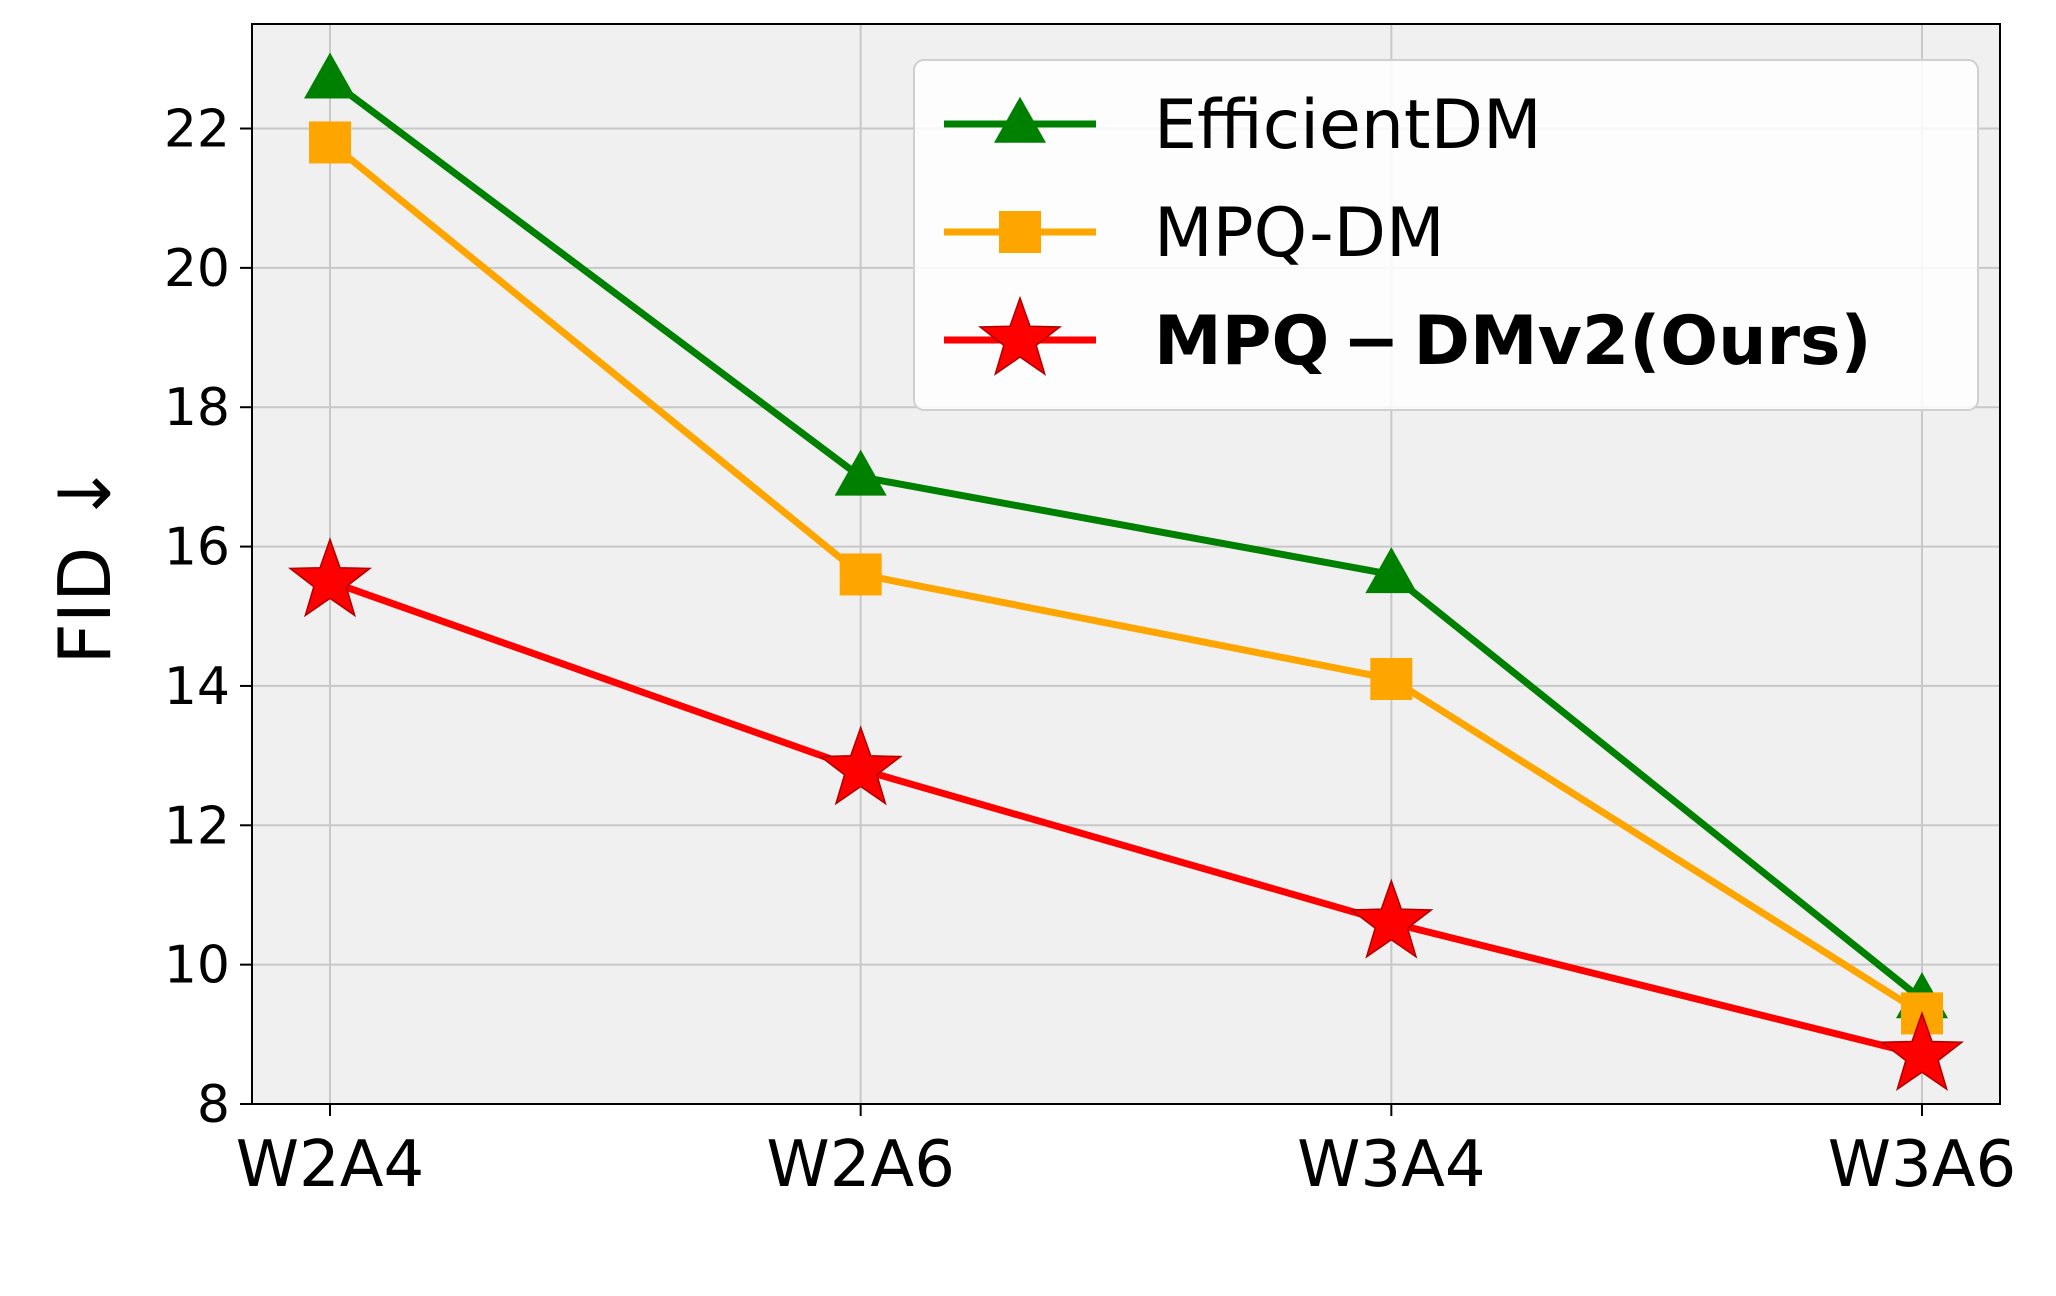  Describe the element at coordinates (1126, 1153) in the screenshot. I see `x-axis: W2A4 W2A6 W3A4 W3A6` at that location.